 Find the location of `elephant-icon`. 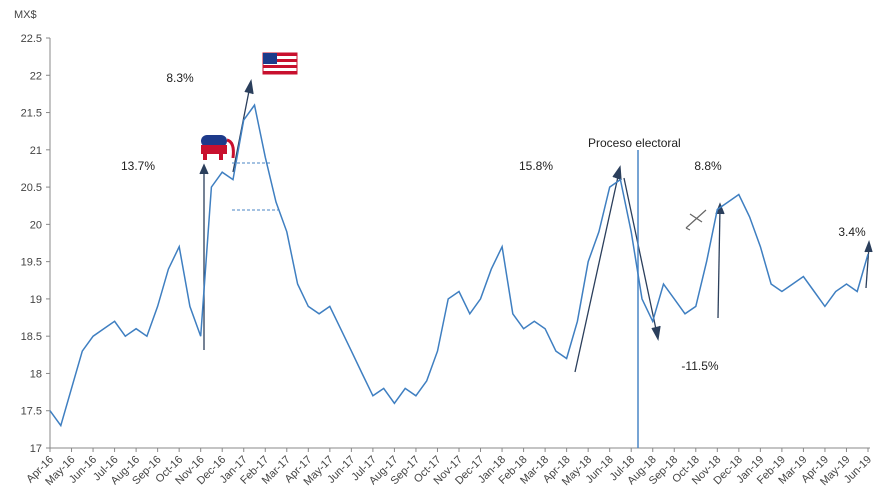

elephant-icon is located at coordinates (218, 147).